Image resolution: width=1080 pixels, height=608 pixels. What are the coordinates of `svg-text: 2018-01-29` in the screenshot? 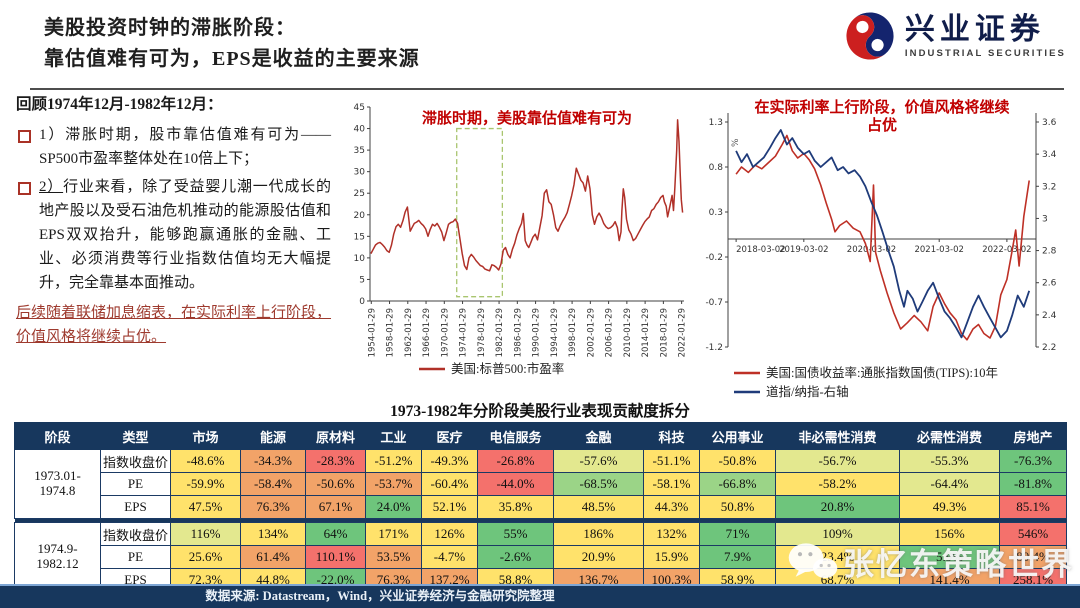 It's located at (664, 332).